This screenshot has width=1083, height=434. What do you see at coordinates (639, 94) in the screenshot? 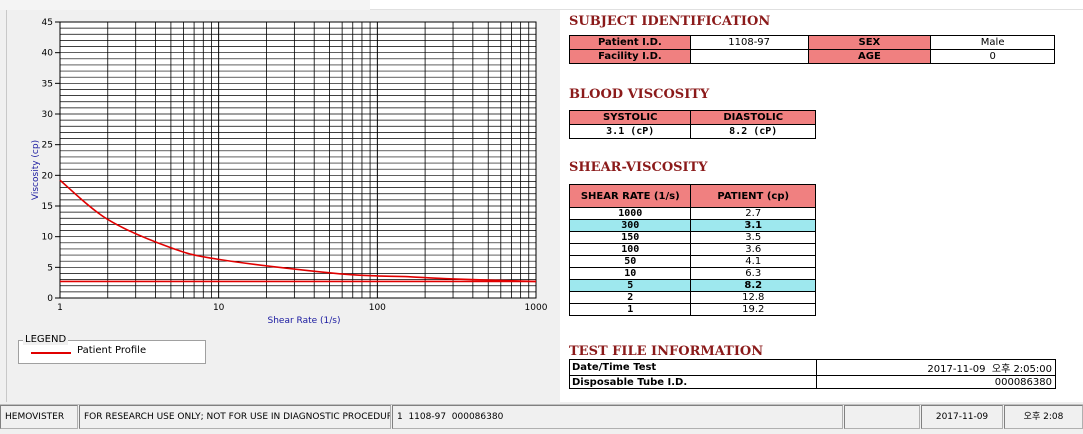
I see `blood-viscosity-title: BLOOD VISCOSITY` at bounding box center [639, 94].